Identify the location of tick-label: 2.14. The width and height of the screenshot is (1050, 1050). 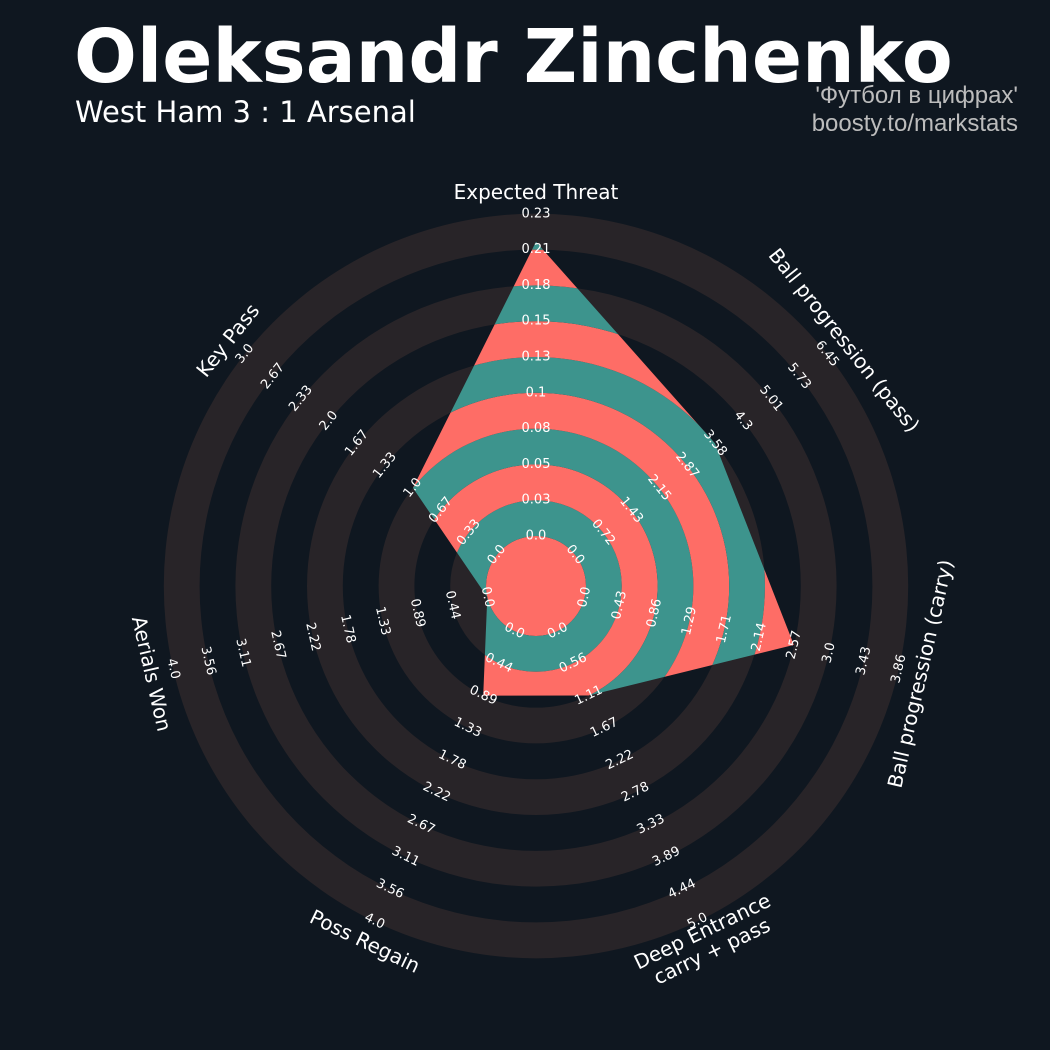
(759, 637).